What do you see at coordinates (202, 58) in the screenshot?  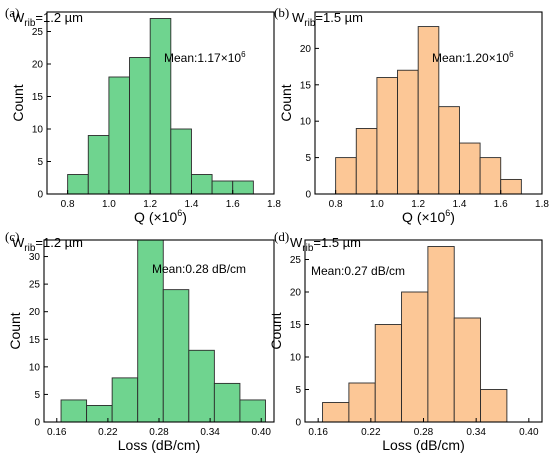 I see `mean-annotation-text: Mean:1.17×10` at bounding box center [202, 58].